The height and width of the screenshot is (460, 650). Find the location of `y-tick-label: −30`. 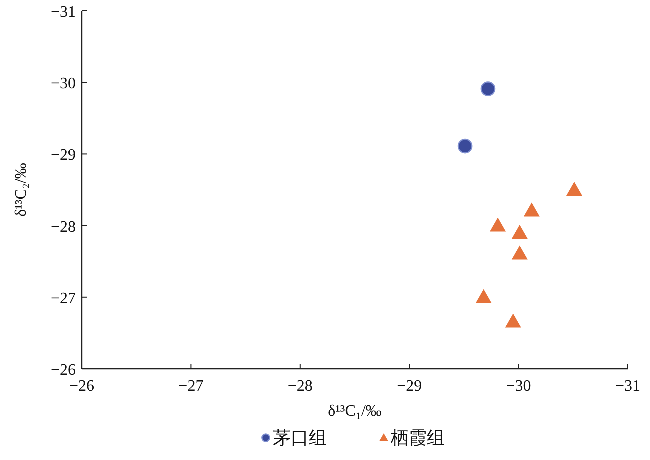

y-tick-label: −30 is located at coordinates (63, 84).